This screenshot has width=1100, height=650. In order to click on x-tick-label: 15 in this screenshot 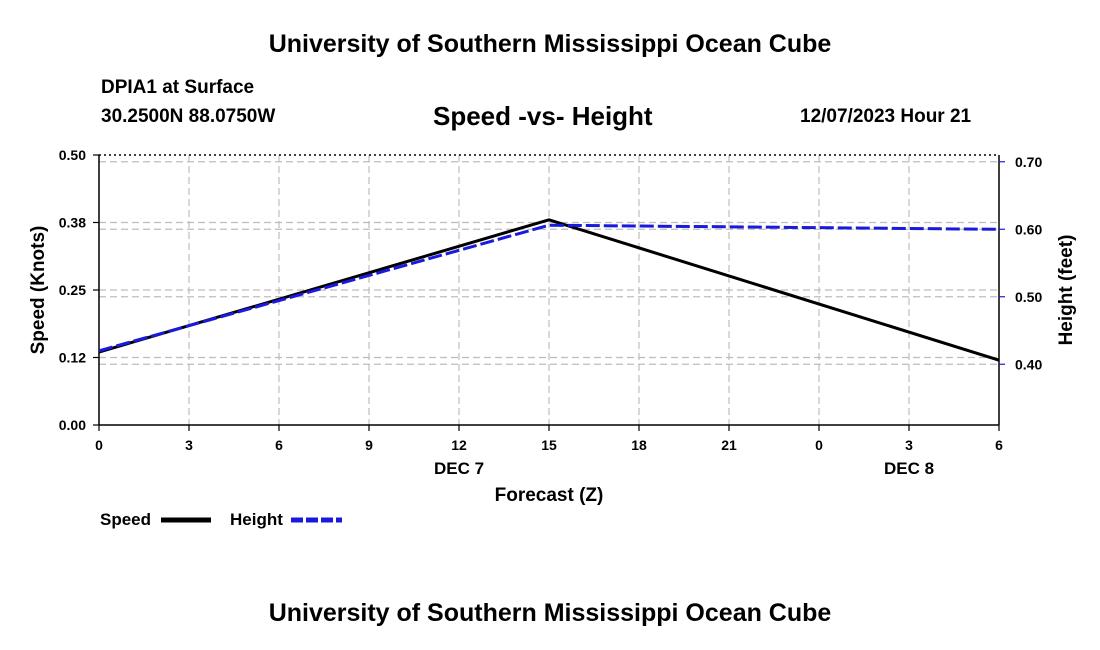, I will do `click(549, 445)`.